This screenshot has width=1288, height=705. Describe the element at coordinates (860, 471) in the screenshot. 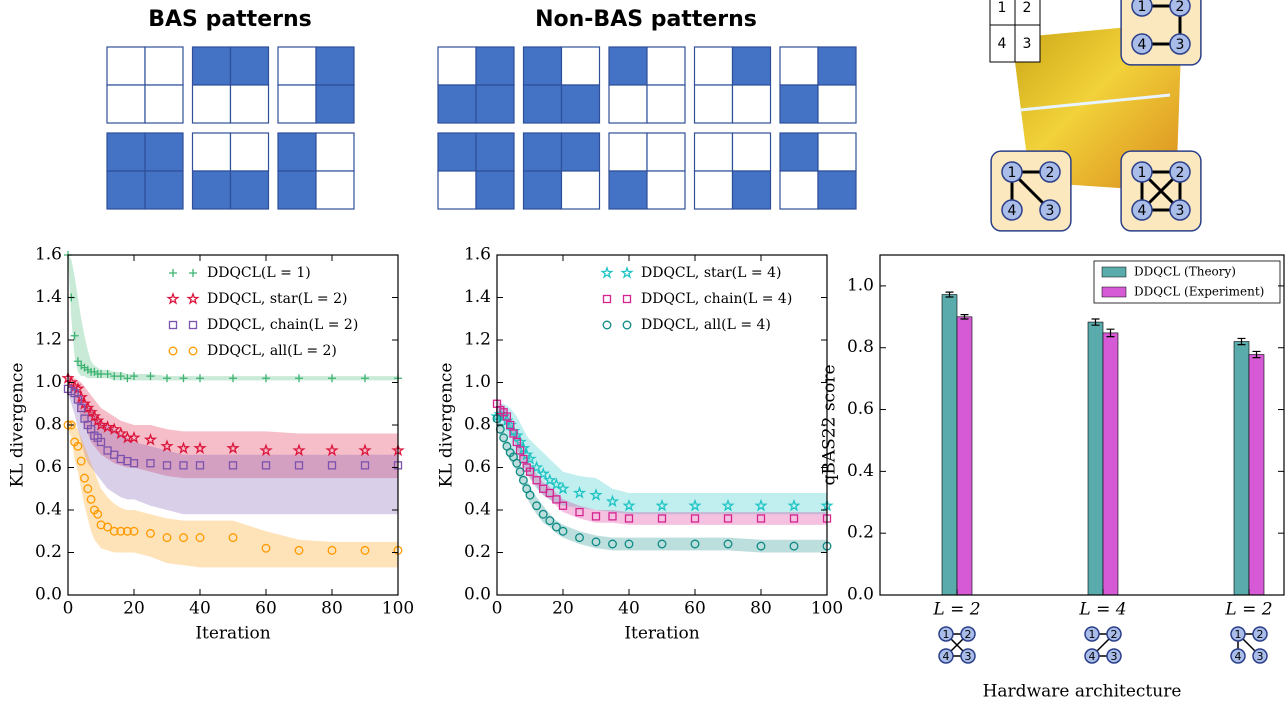

I see `y-tick-label: 0.4` at that location.